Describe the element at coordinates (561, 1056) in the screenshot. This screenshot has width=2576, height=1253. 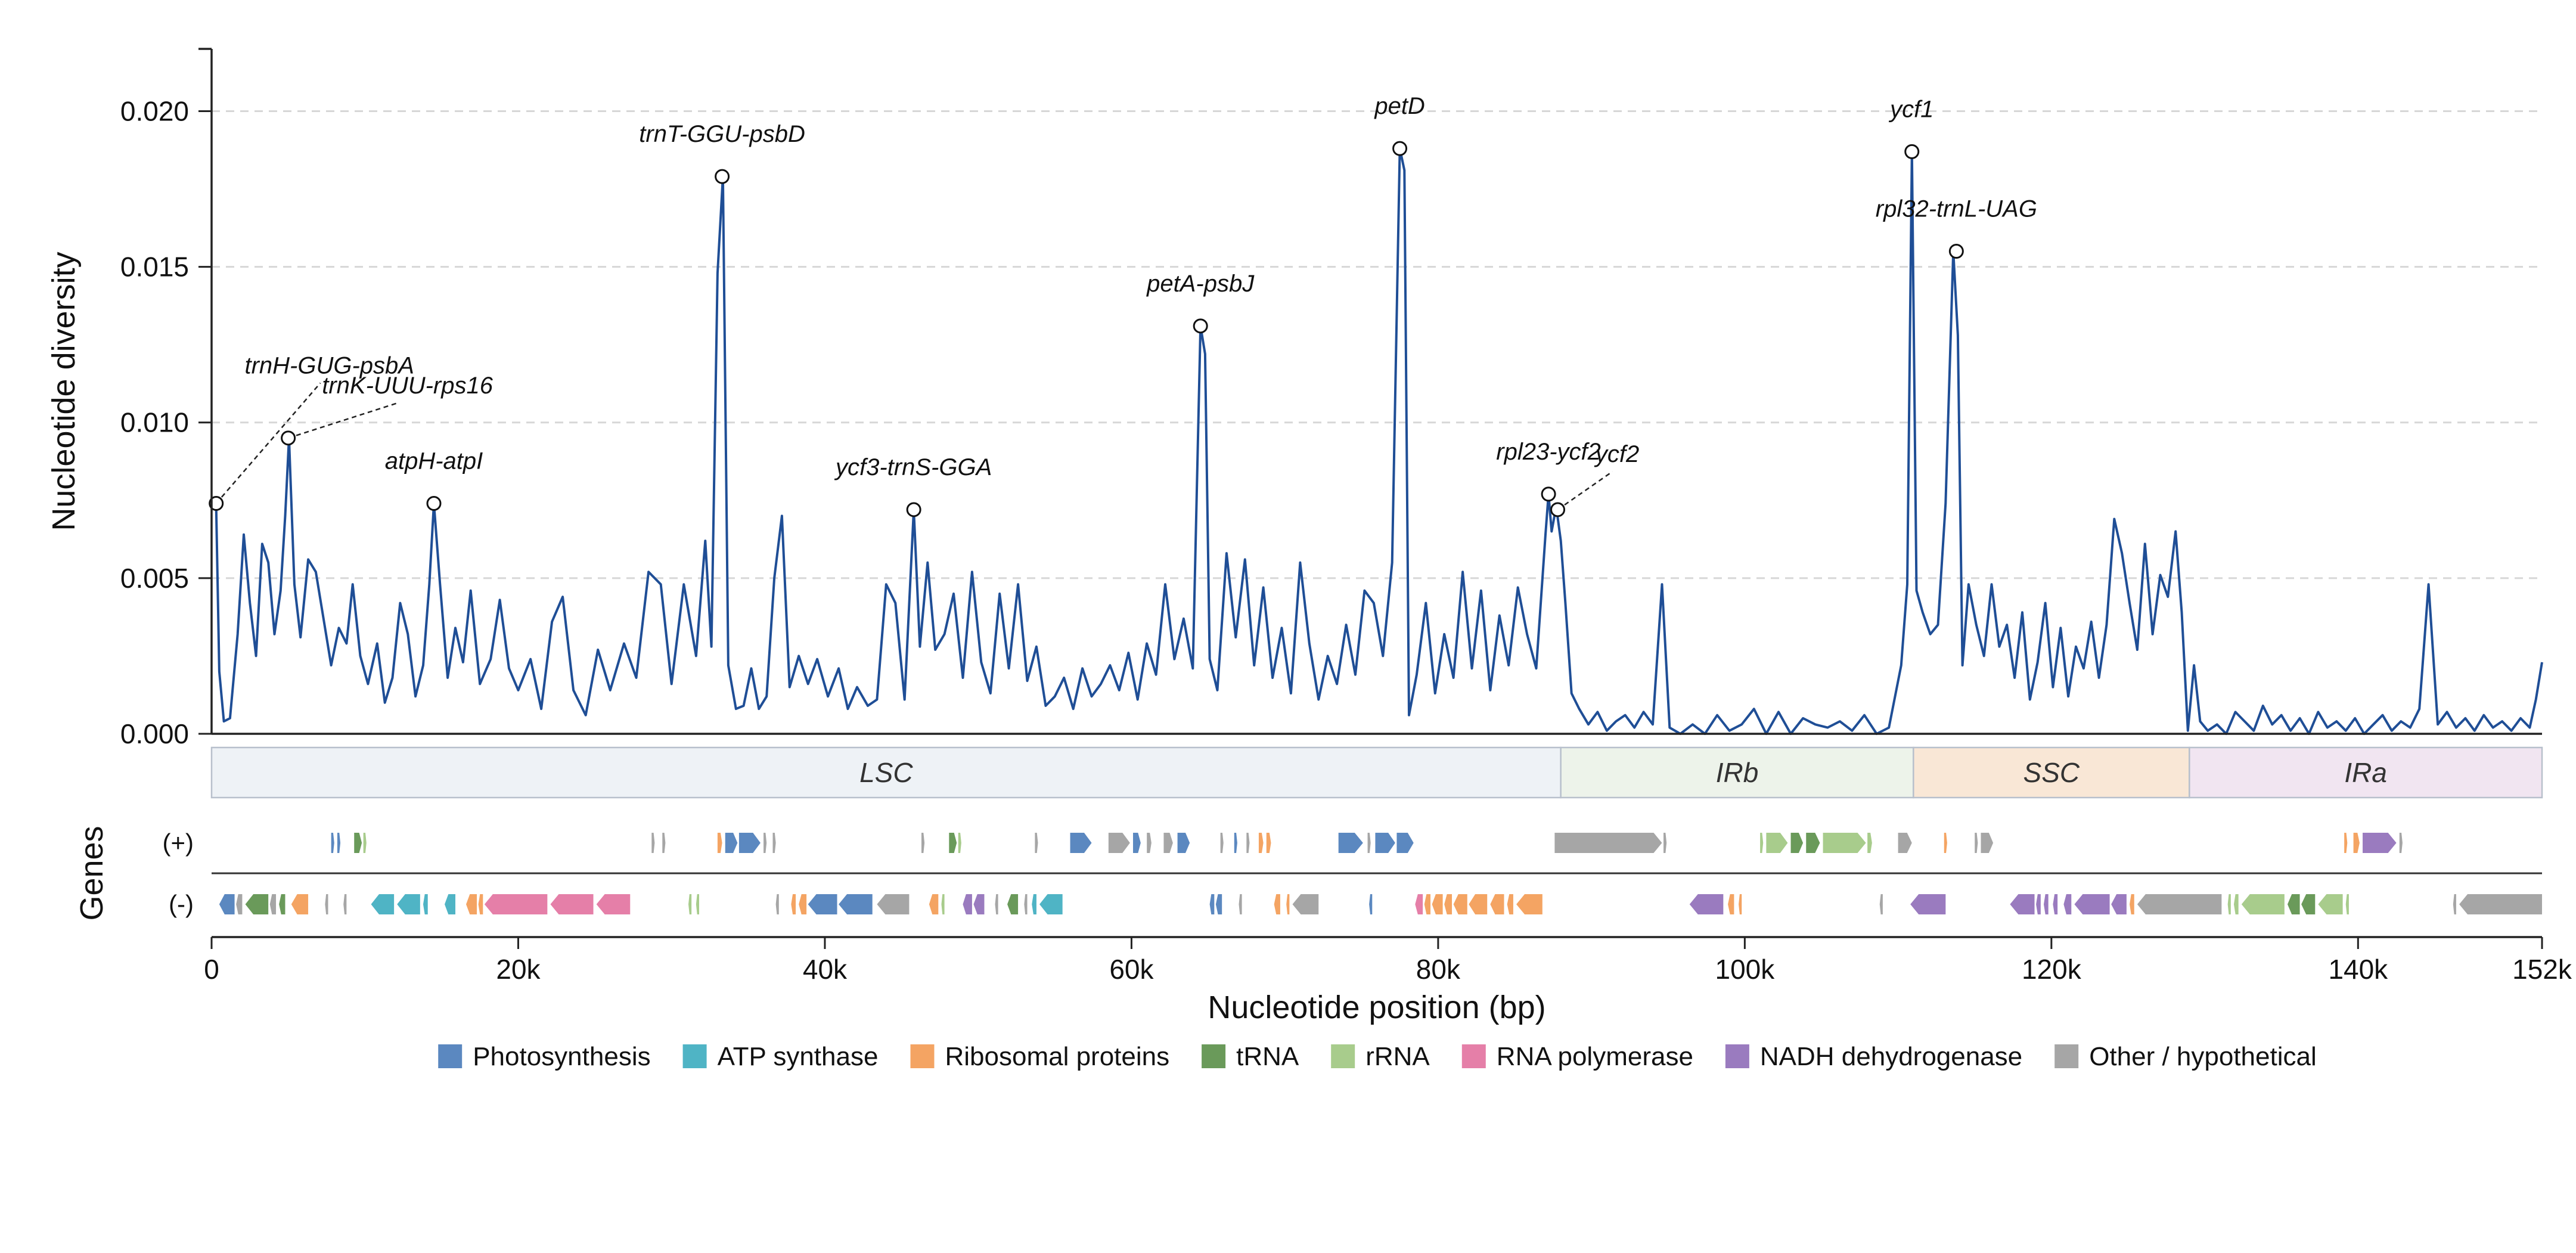
I see `legend-label: Photosynthesis` at that location.